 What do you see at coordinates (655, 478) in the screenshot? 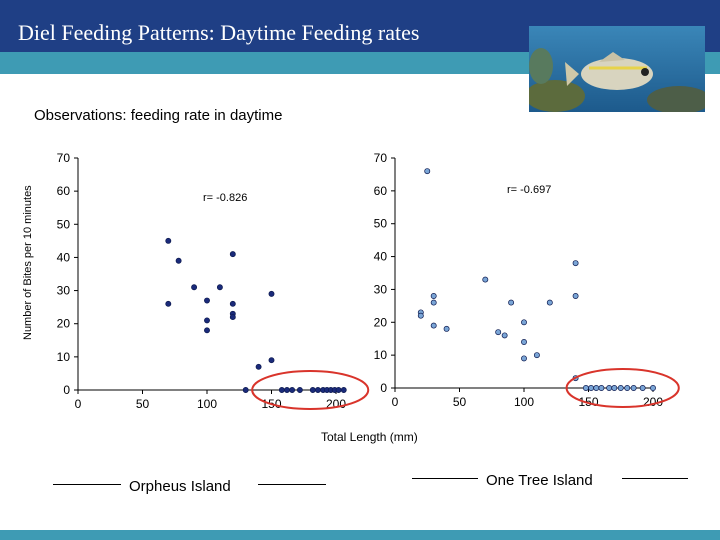
I see `onetree-rule-right` at bounding box center [655, 478].